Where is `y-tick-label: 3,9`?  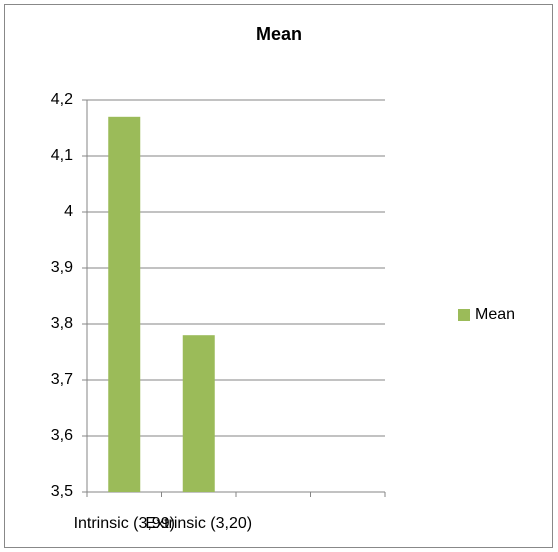 y-tick-label: 3,9 is located at coordinates (62, 267).